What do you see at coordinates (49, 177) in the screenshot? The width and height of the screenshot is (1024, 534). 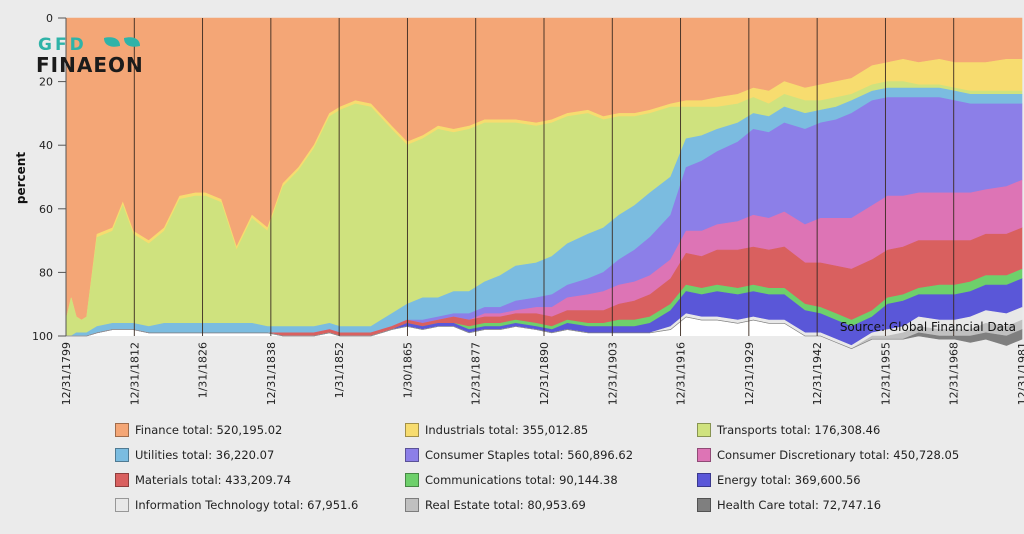 I see `y-axis: 0 20 40 60 80 100` at bounding box center [49, 177].